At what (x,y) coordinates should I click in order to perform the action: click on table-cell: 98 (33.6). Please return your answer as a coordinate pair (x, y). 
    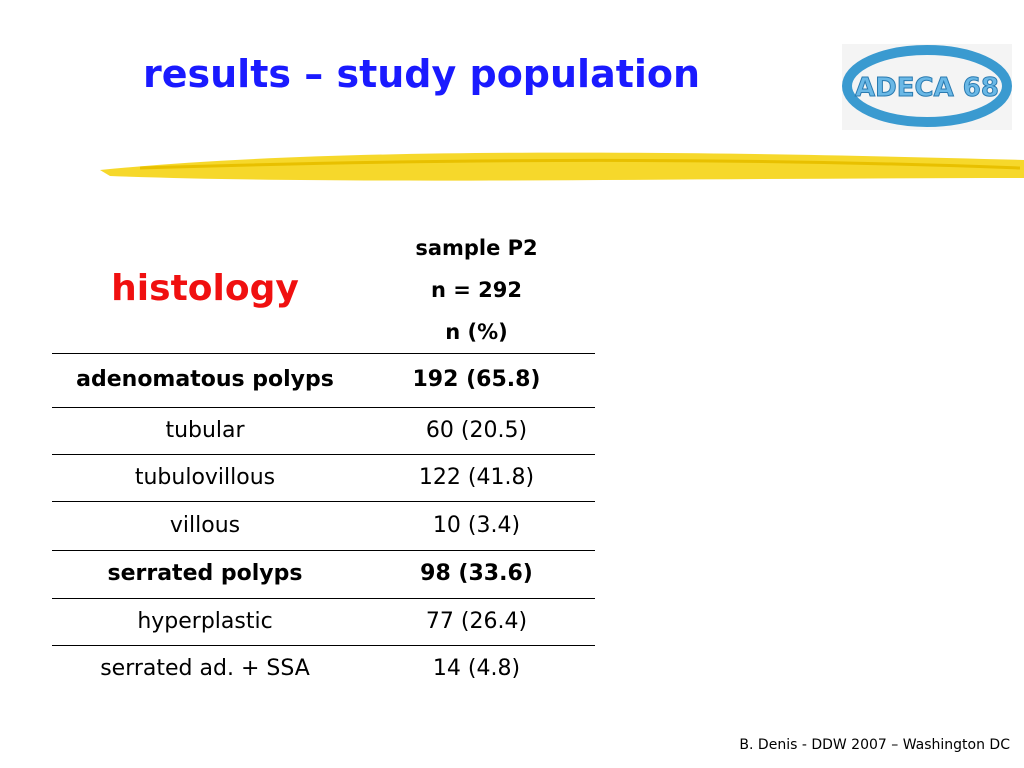
    Looking at the image, I should click on (476, 573).